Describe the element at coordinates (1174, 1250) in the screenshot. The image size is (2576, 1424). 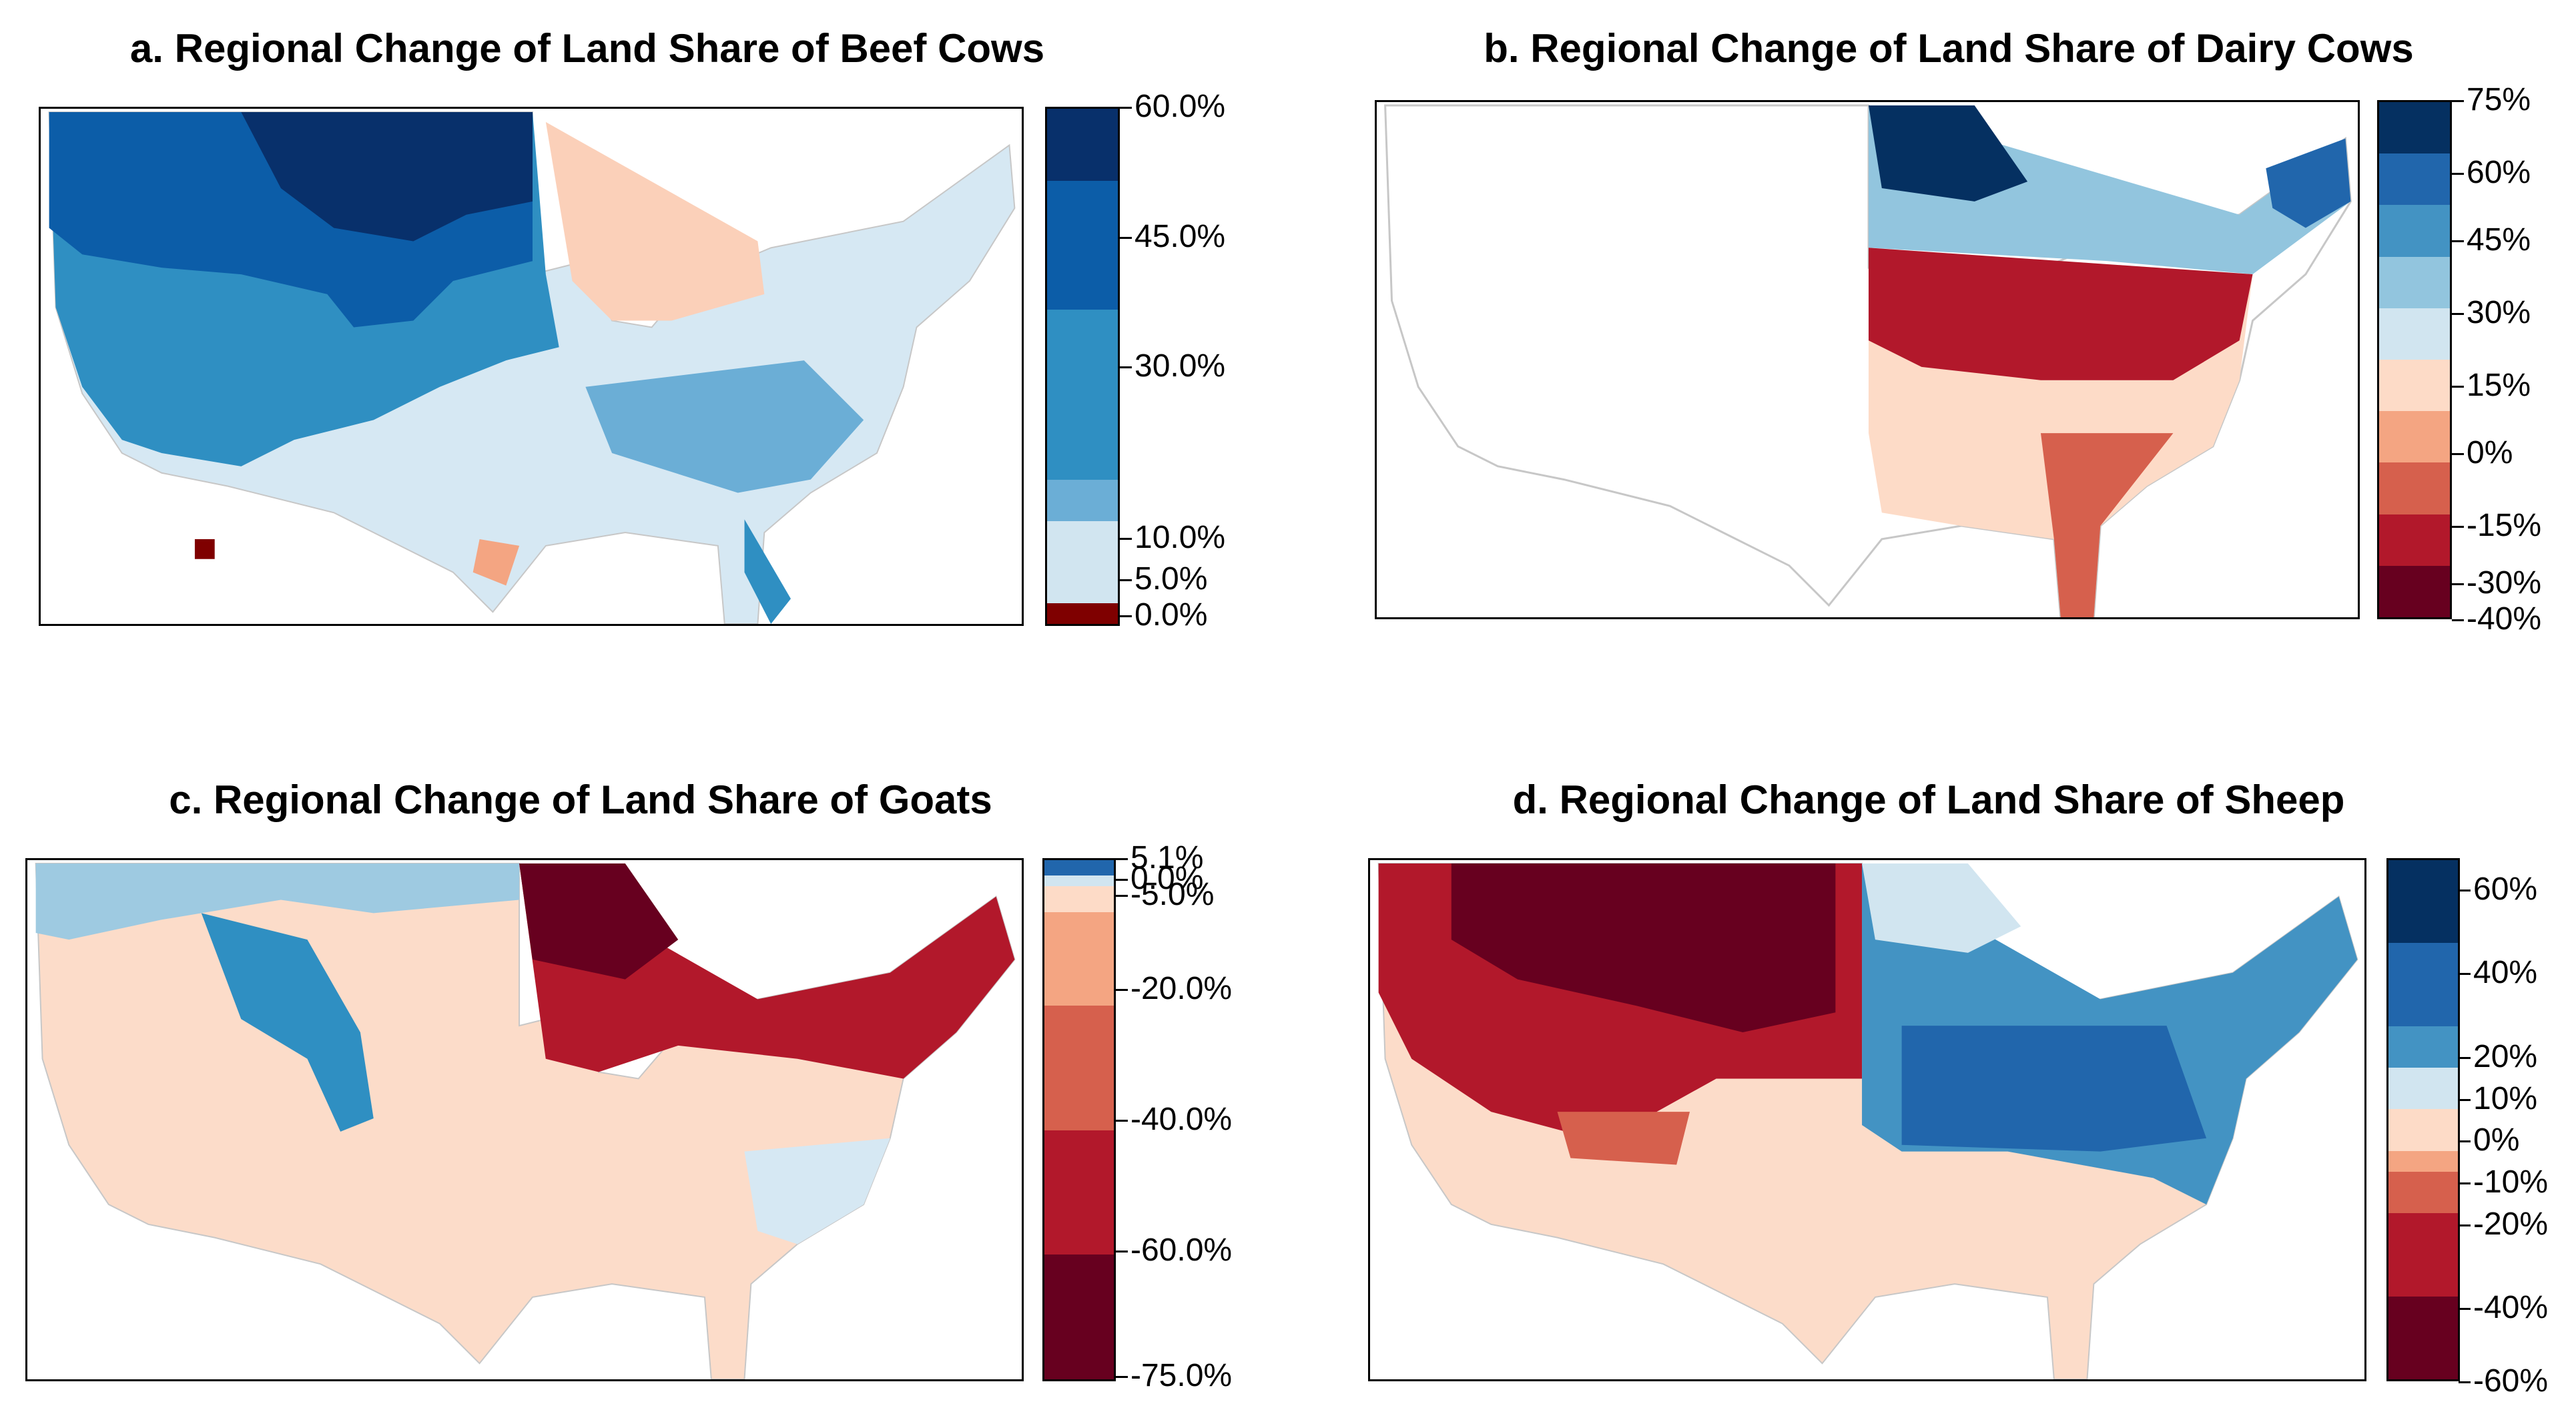
I see `legend-tick-label: -60.0%` at that location.